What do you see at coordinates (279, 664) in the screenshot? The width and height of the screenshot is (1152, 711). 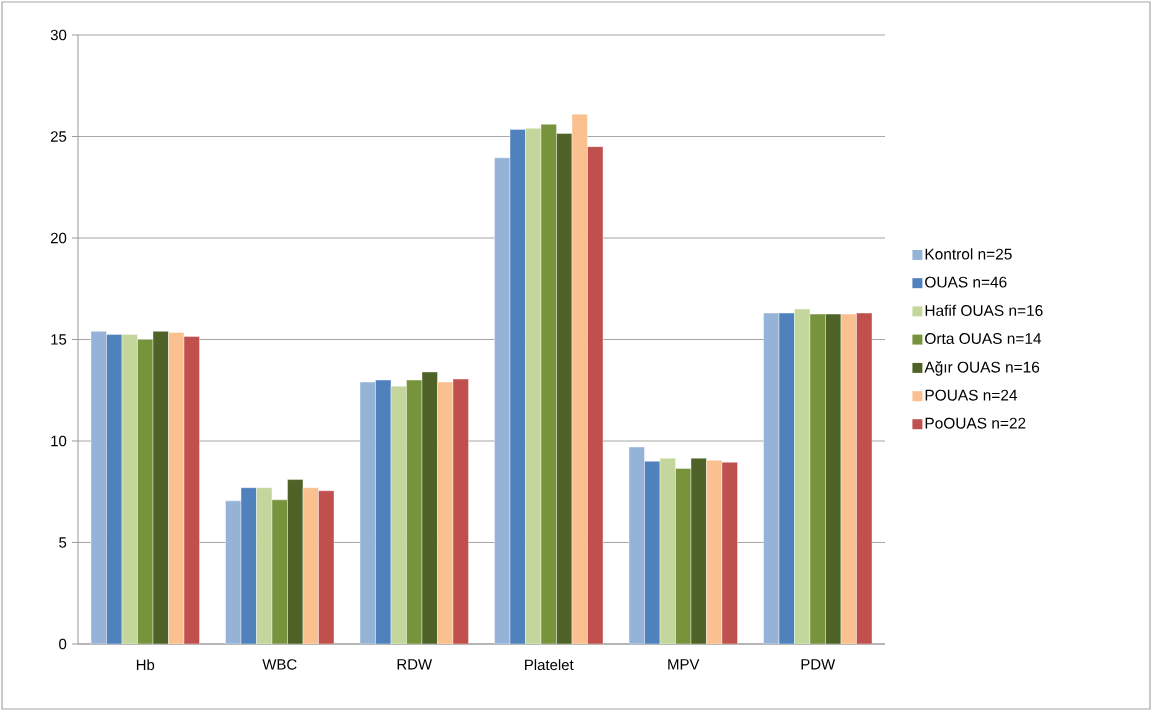 I see `x-tick-label: WBC` at bounding box center [279, 664].